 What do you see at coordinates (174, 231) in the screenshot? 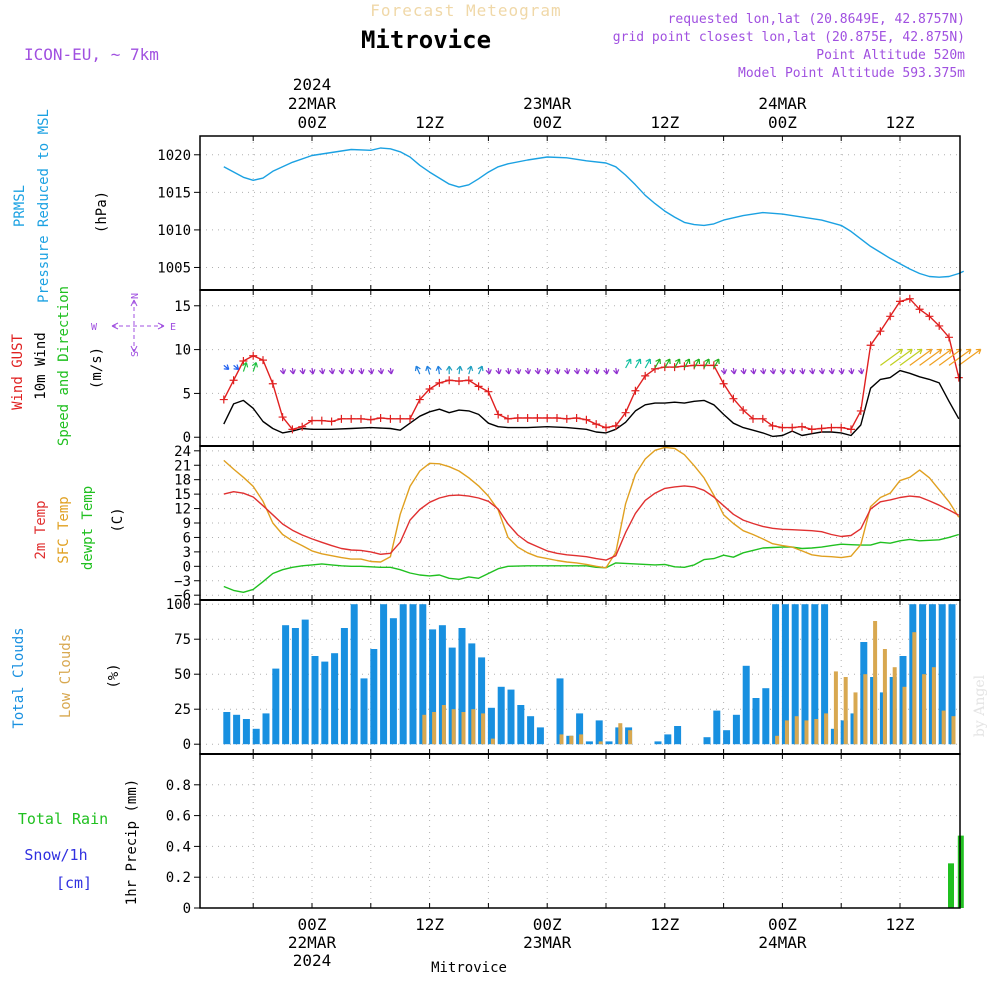
I see `y-tick-label: 1010` at bounding box center [174, 231].